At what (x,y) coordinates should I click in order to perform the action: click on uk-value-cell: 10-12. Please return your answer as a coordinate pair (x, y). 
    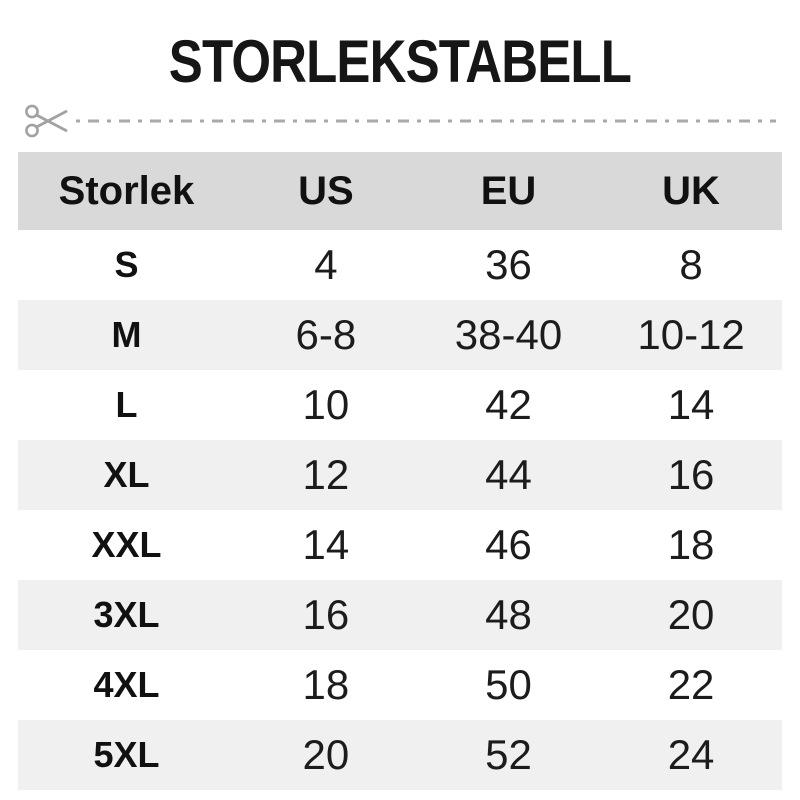
    Looking at the image, I should click on (691, 334).